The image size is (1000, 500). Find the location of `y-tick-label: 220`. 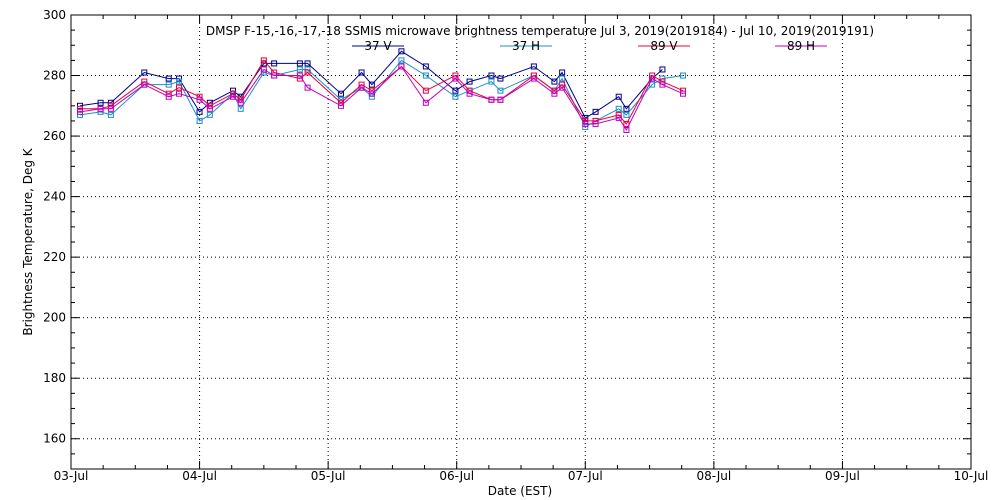

y-tick-label: 220 is located at coordinates (54, 257).